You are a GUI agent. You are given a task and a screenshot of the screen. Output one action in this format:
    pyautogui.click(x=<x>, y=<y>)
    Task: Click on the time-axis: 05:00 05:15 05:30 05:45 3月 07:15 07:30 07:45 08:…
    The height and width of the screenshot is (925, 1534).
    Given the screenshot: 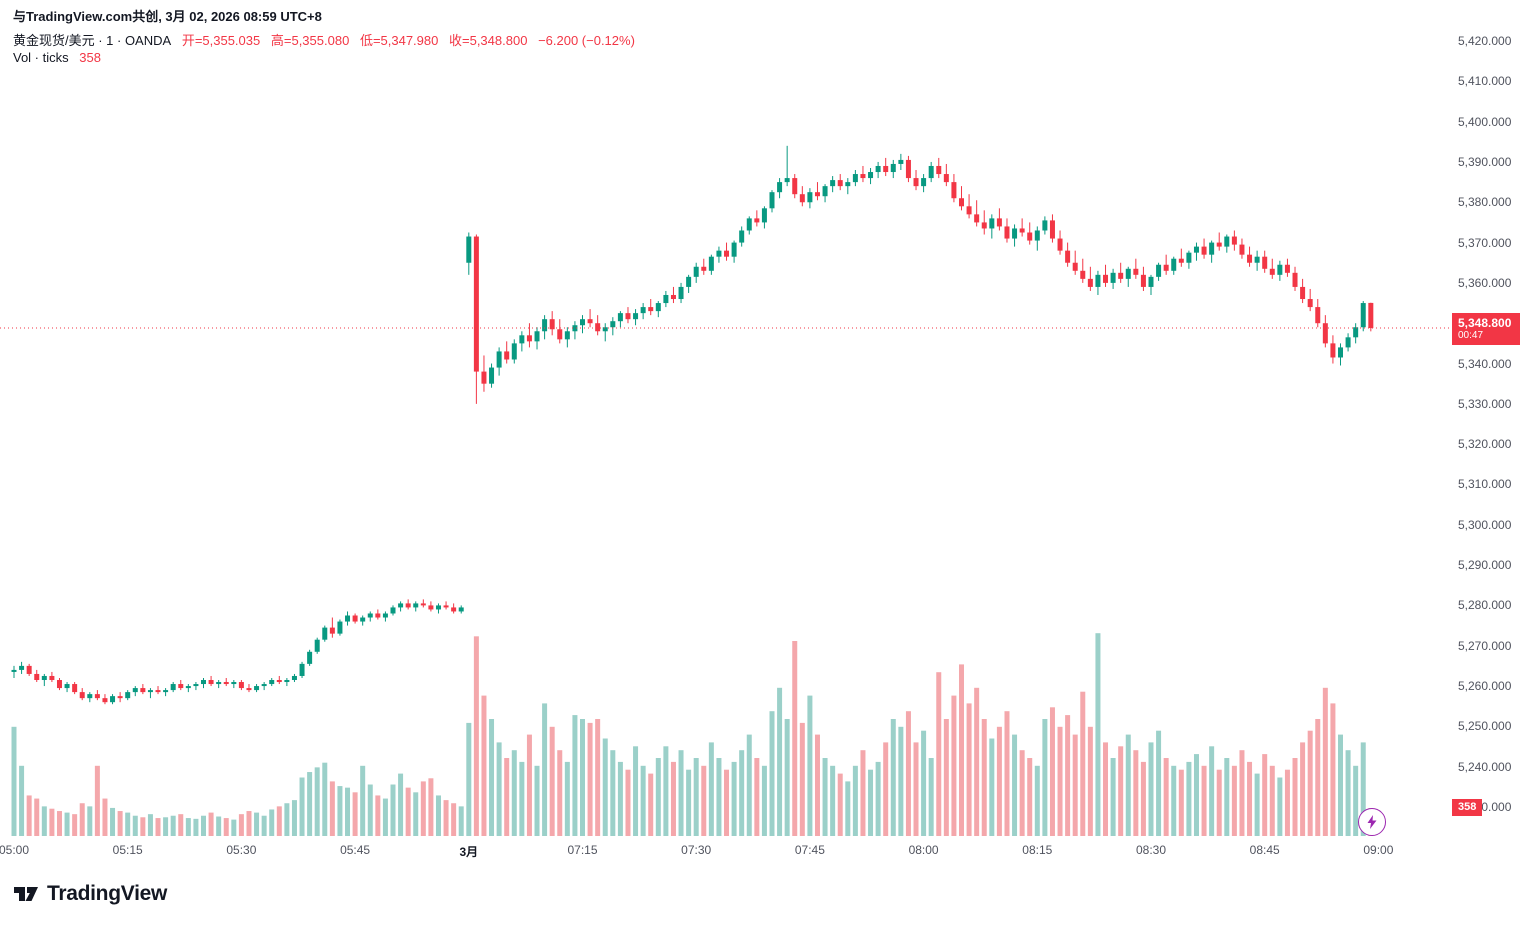 What is the action you would take?
    pyautogui.click(x=726, y=850)
    